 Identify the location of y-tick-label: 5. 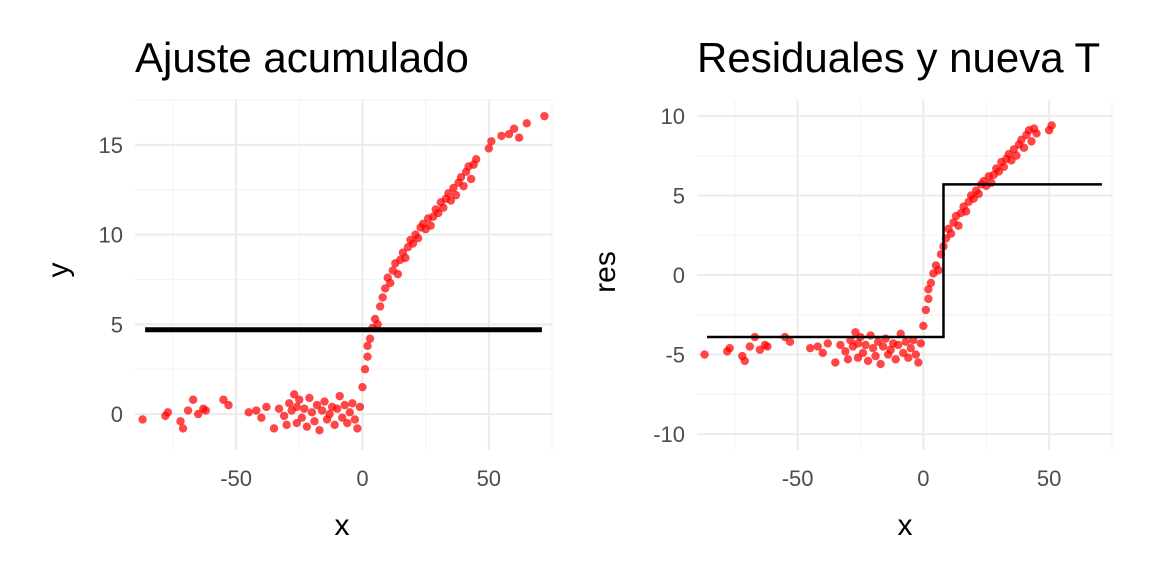
(117, 324).